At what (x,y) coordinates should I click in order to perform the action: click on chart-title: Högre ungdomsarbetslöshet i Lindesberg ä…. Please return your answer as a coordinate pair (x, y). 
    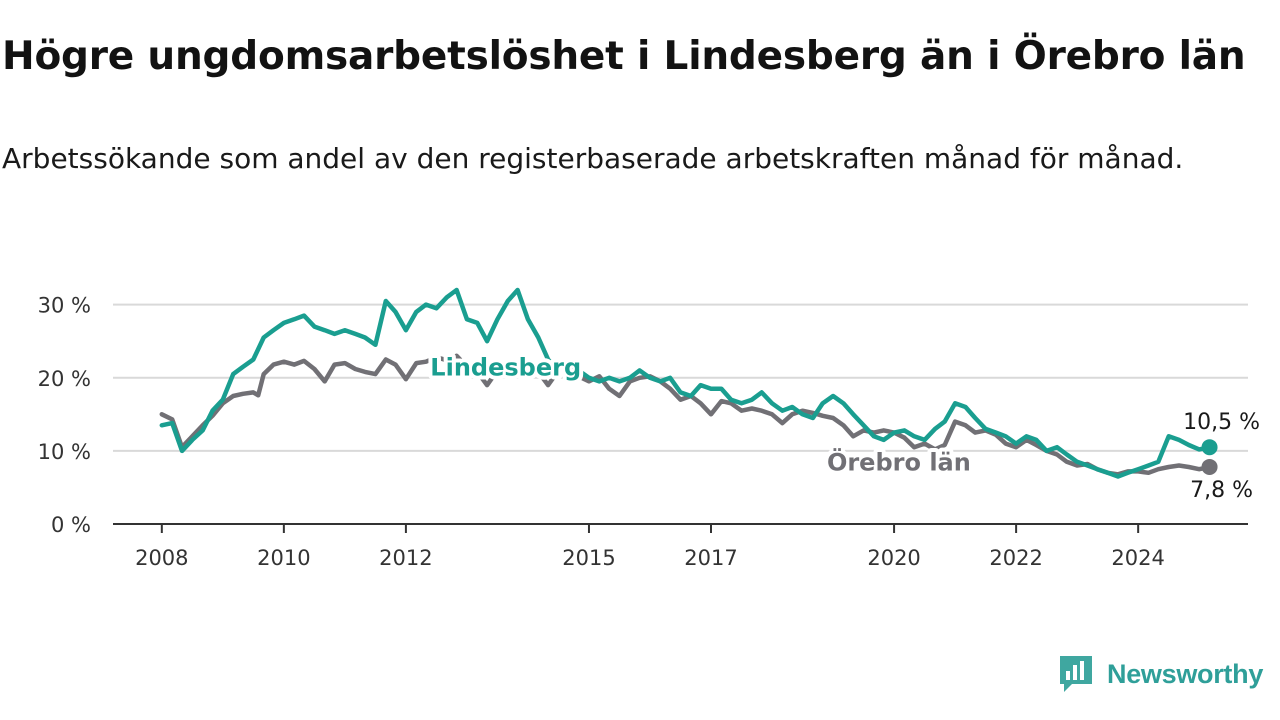
    Looking at the image, I should click on (624, 56).